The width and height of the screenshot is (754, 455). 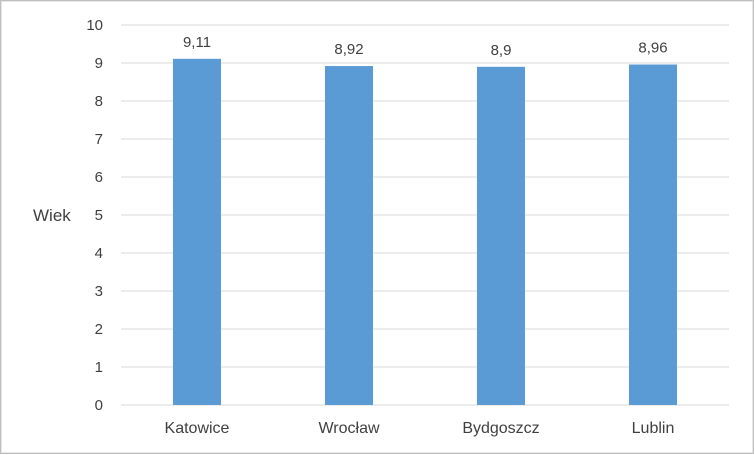 I want to click on data-label: 8,92, so click(x=348, y=49).